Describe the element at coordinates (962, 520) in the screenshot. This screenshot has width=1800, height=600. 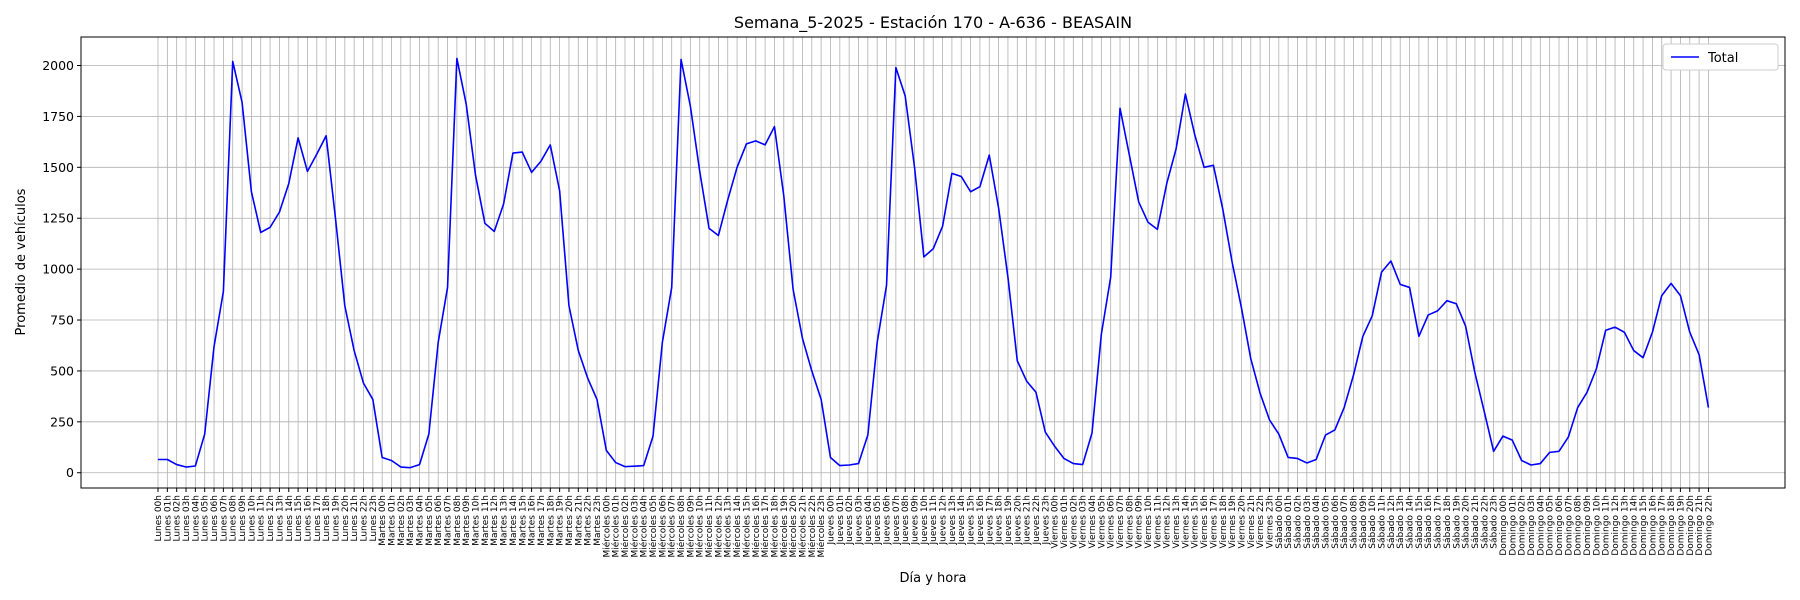
I see `x-tick-label: Jueves 14h` at that location.